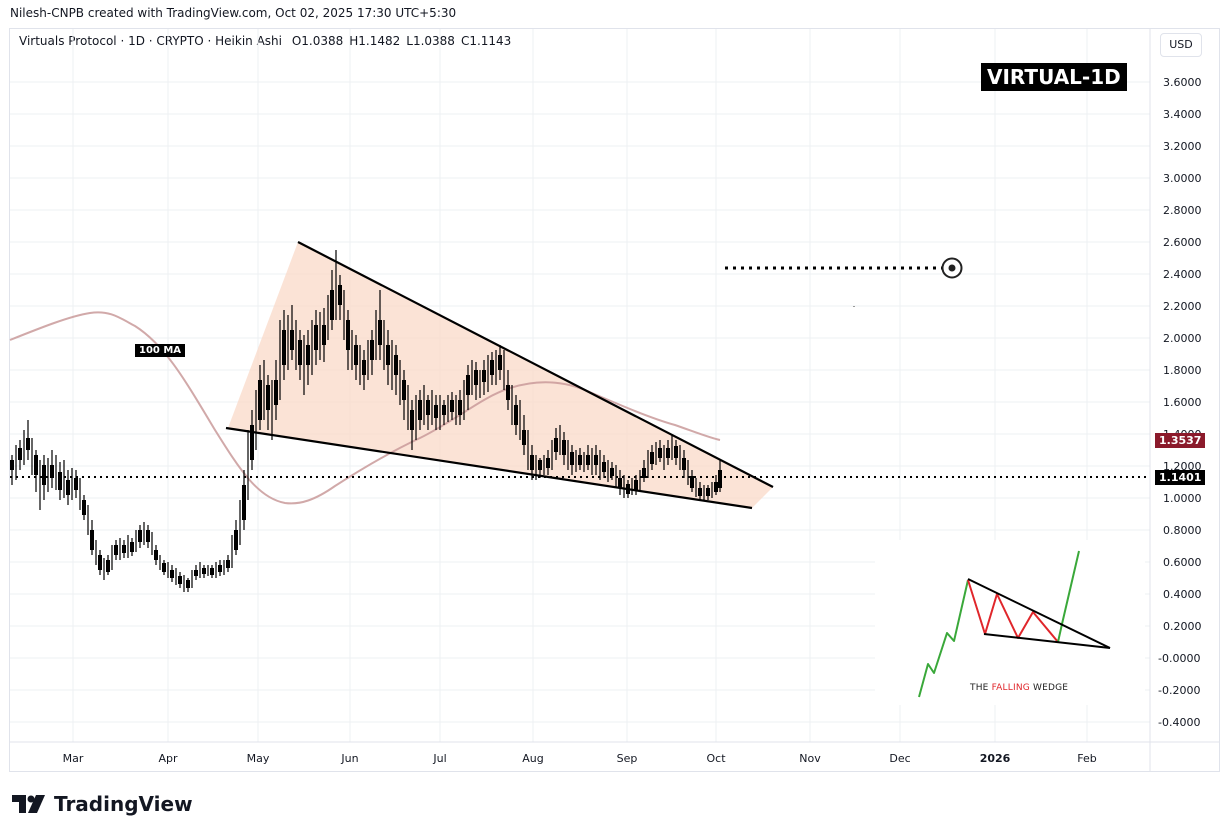  I want to click on svg-text: 0.2000, so click(1182, 626).